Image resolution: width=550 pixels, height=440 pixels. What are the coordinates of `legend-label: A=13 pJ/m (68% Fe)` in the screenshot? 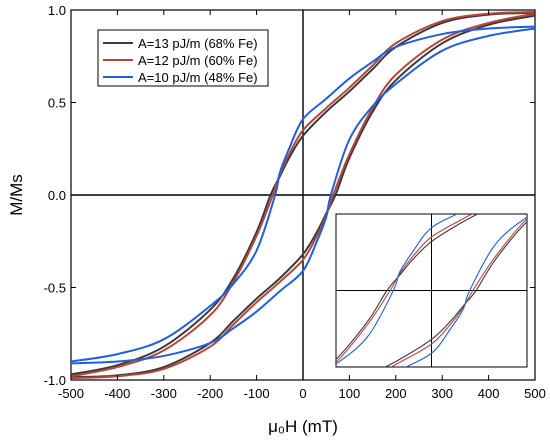 It's located at (198, 43).